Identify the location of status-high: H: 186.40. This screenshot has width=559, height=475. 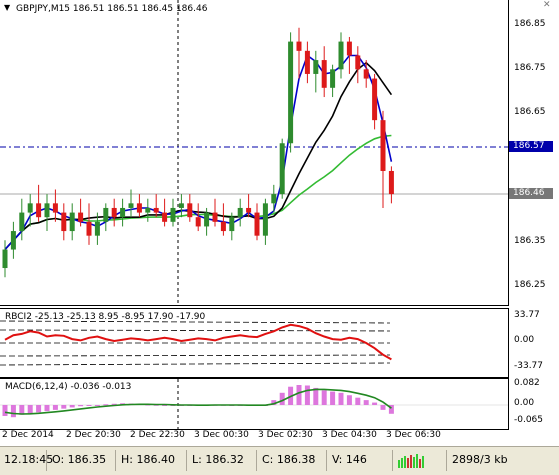
(148, 459).